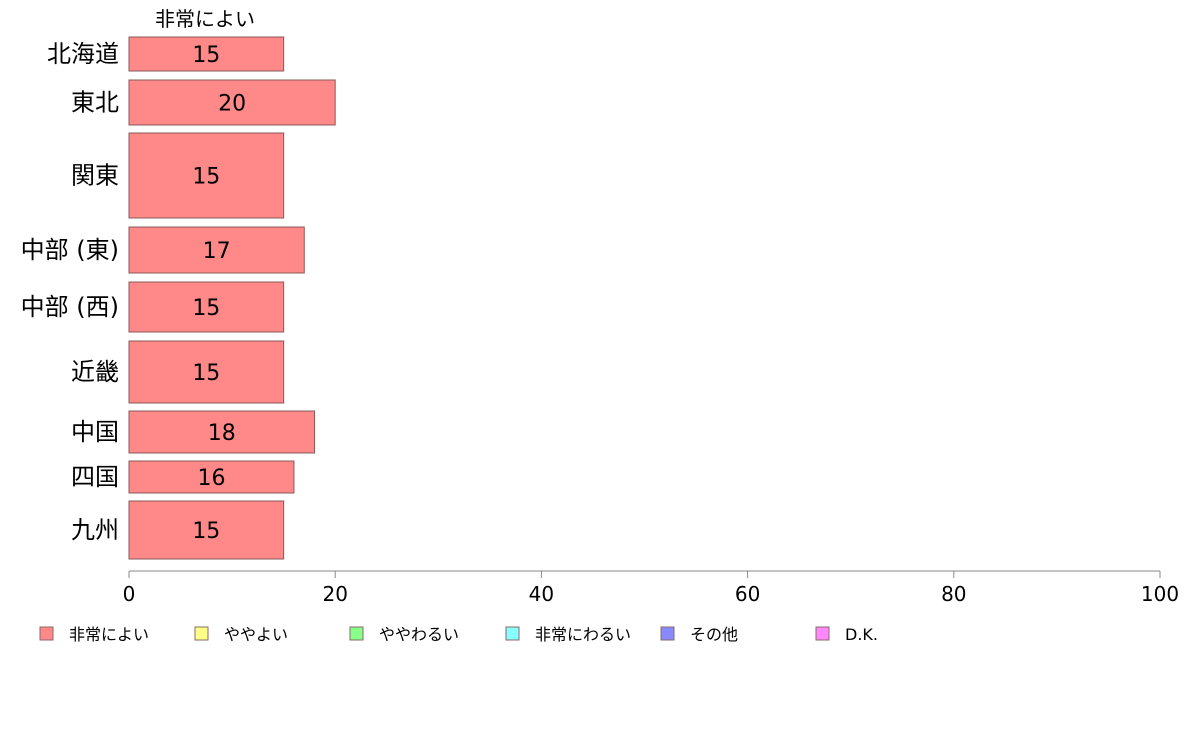 The width and height of the screenshot is (1188, 736). I want to click on series-top-label: 非常によい, so click(205, 19).